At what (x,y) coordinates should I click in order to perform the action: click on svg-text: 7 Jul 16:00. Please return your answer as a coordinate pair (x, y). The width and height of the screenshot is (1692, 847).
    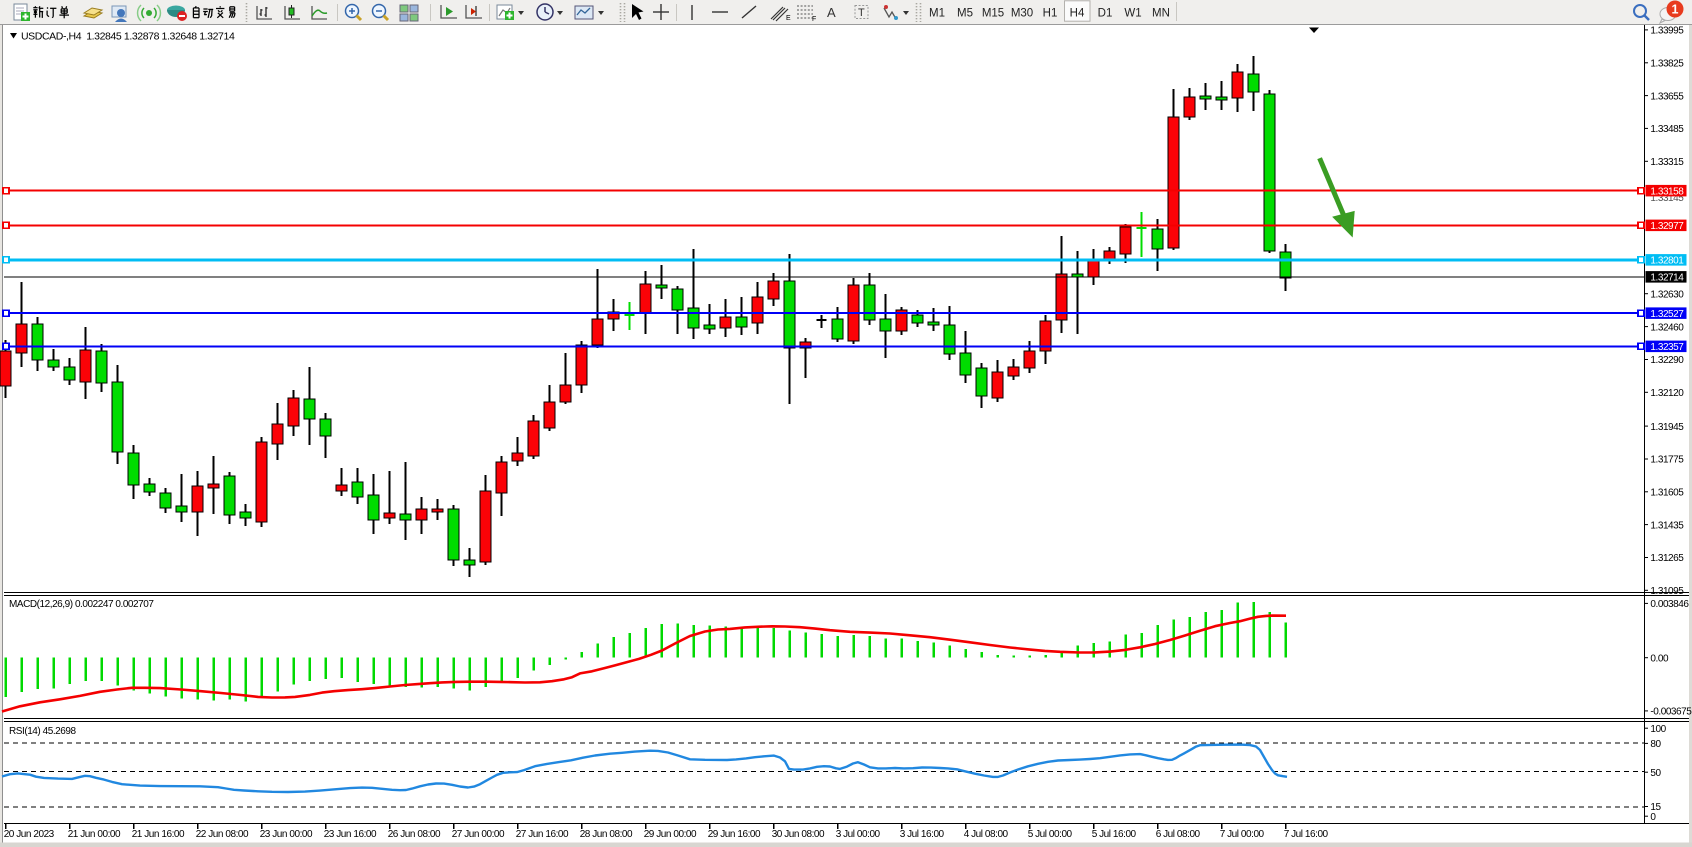
    Looking at the image, I should click on (1306, 834).